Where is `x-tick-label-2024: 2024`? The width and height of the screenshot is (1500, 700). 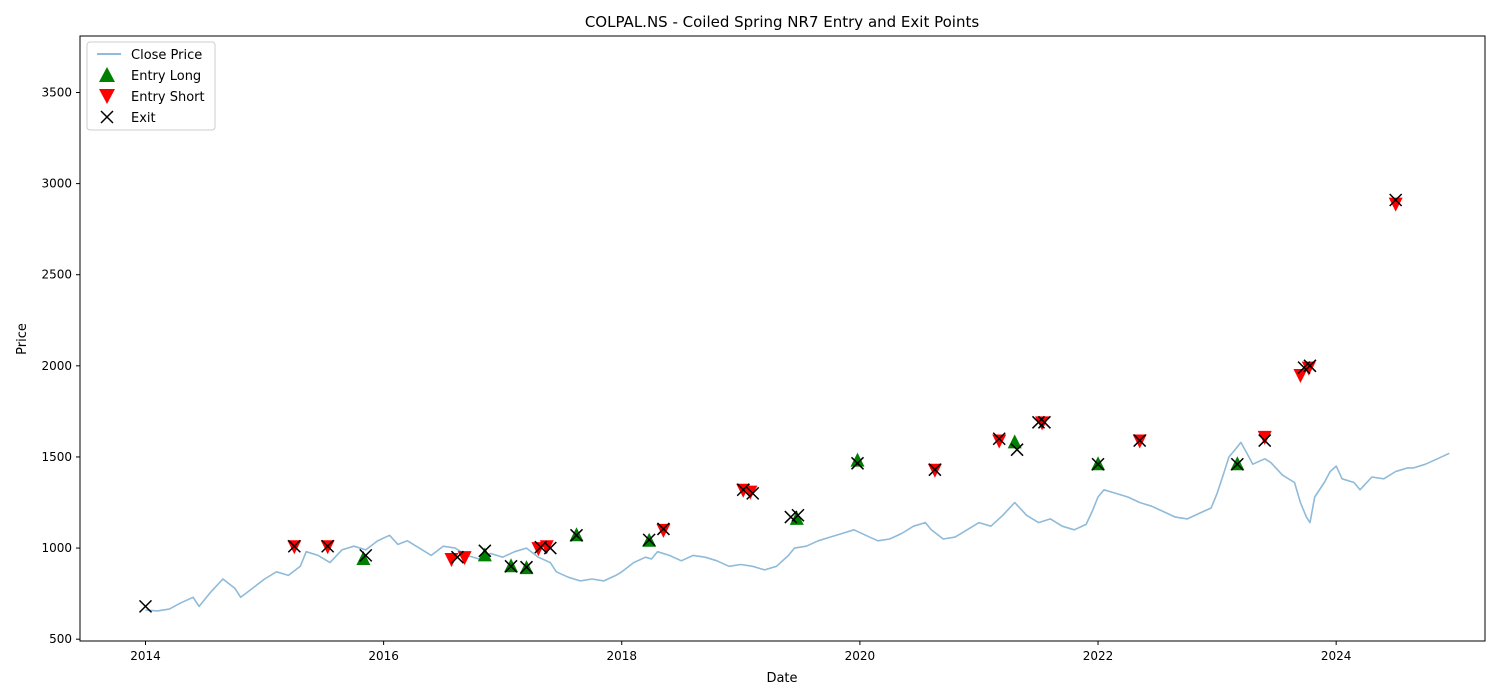 x-tick-label-2024: 2024 is located at coordinates (1336, 656).